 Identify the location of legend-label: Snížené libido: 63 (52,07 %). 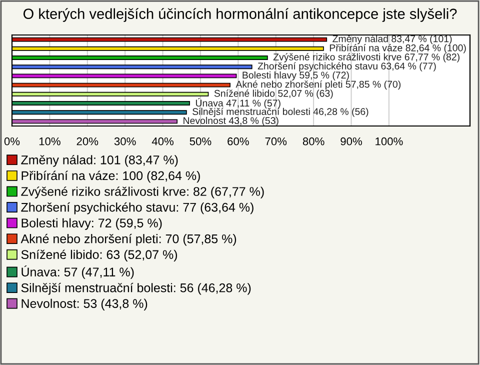
(99, 256).